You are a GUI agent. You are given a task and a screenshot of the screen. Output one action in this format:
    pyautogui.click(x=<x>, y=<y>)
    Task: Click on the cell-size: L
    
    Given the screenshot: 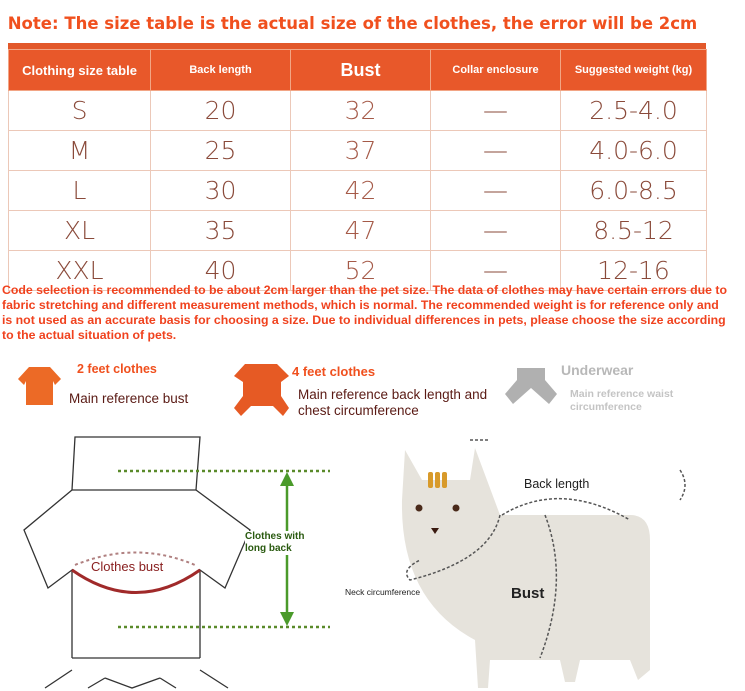 What is the action you would take?
    pyautogui.click(x=79, y=190)
    